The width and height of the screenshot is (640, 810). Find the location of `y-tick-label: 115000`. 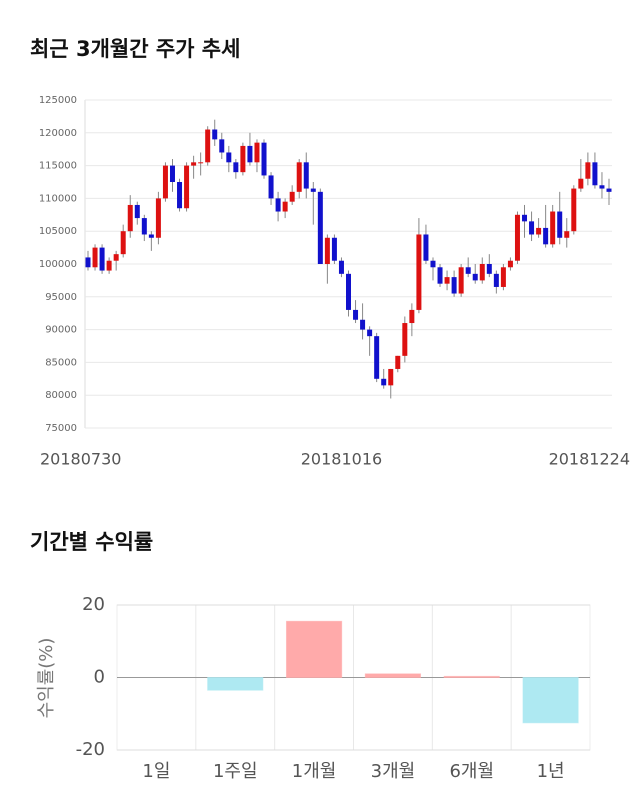

y-tick-label: 115000 is located at coordinates (58, 166).